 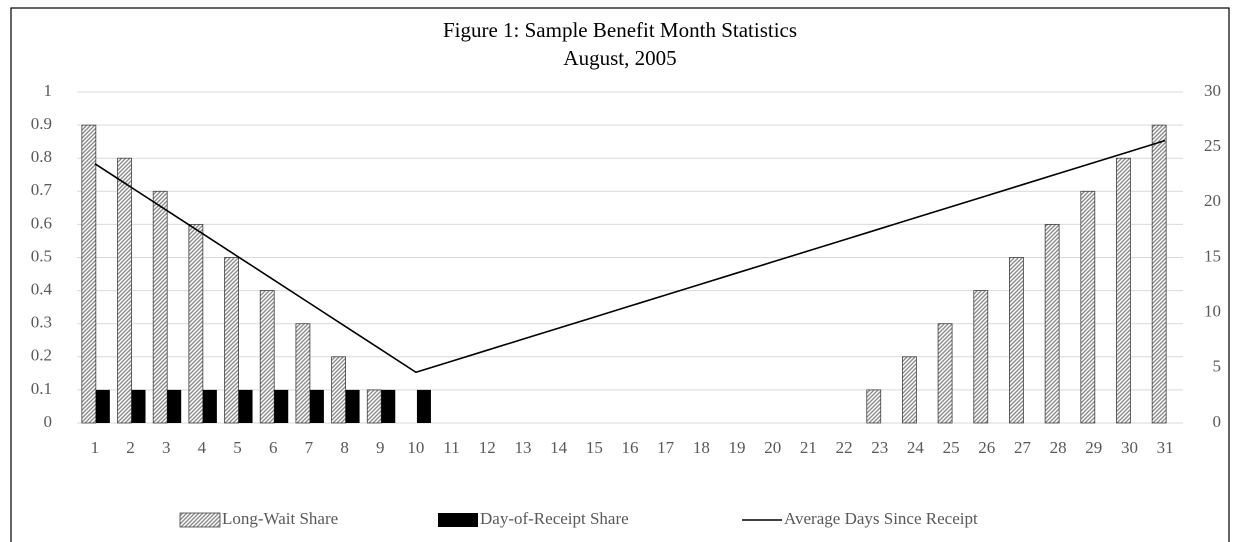 What do you see at coordinates (42, 289) in the screenshot?
I see `y-tick-label: 0.4` at bounding box center [42, 289].